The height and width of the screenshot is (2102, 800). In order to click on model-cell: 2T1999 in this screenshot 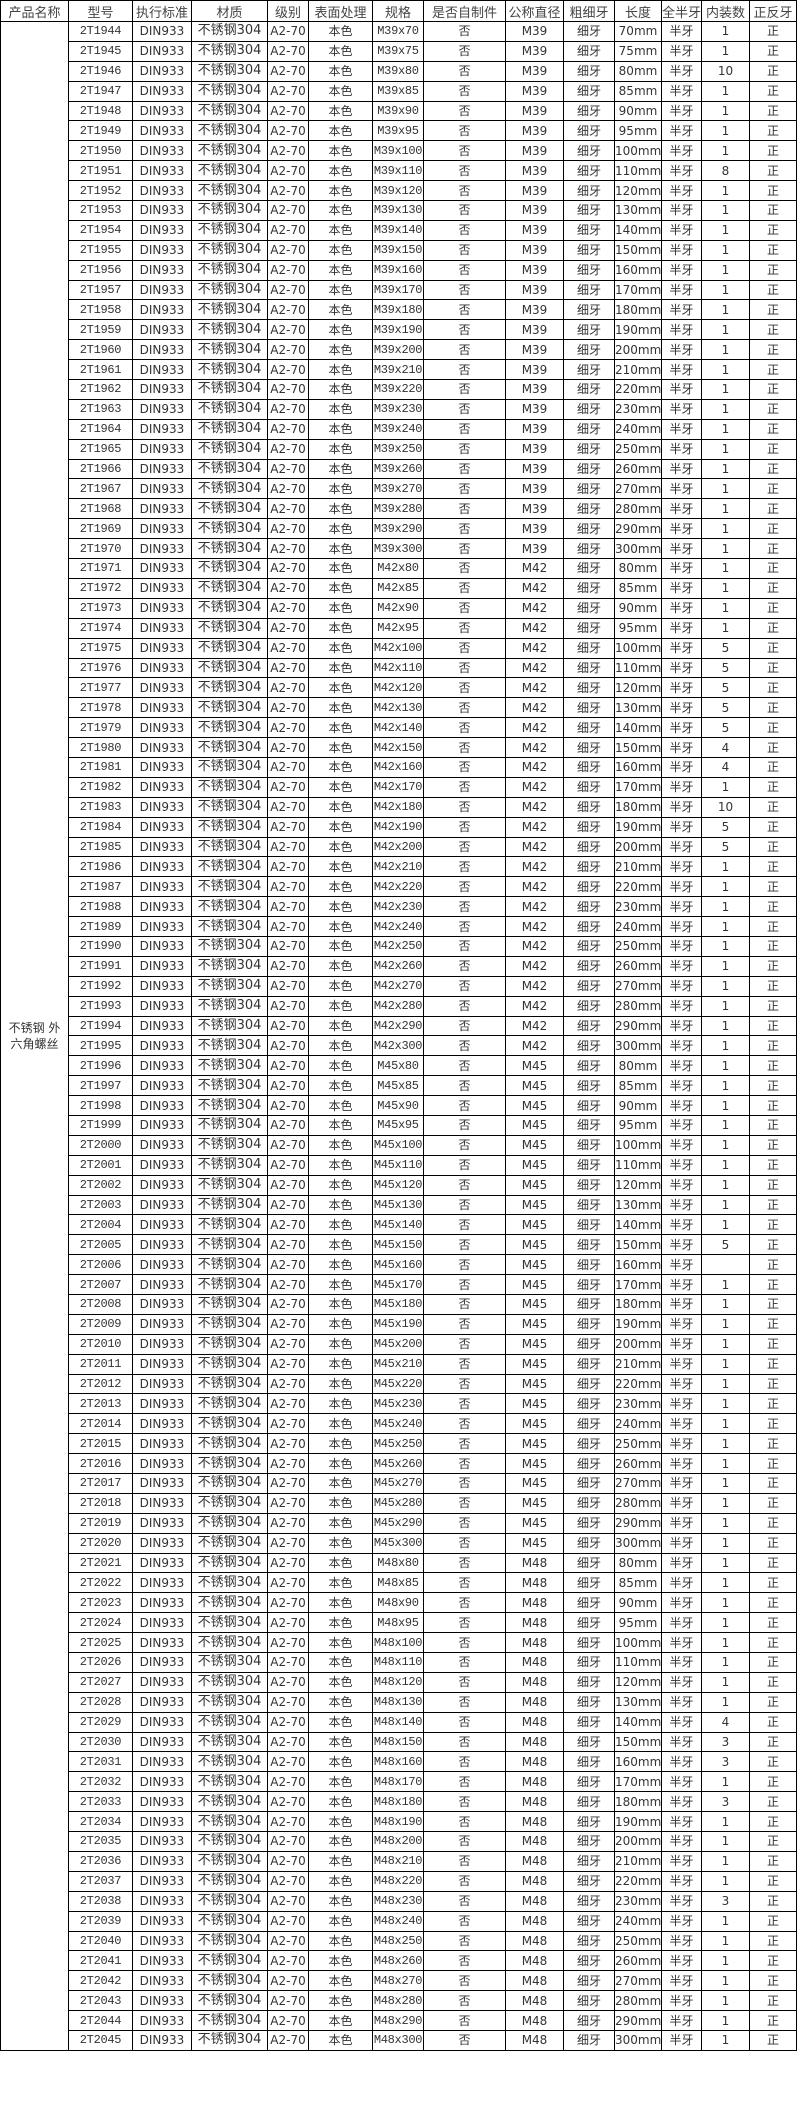, I will do `click(100, 1125)`.